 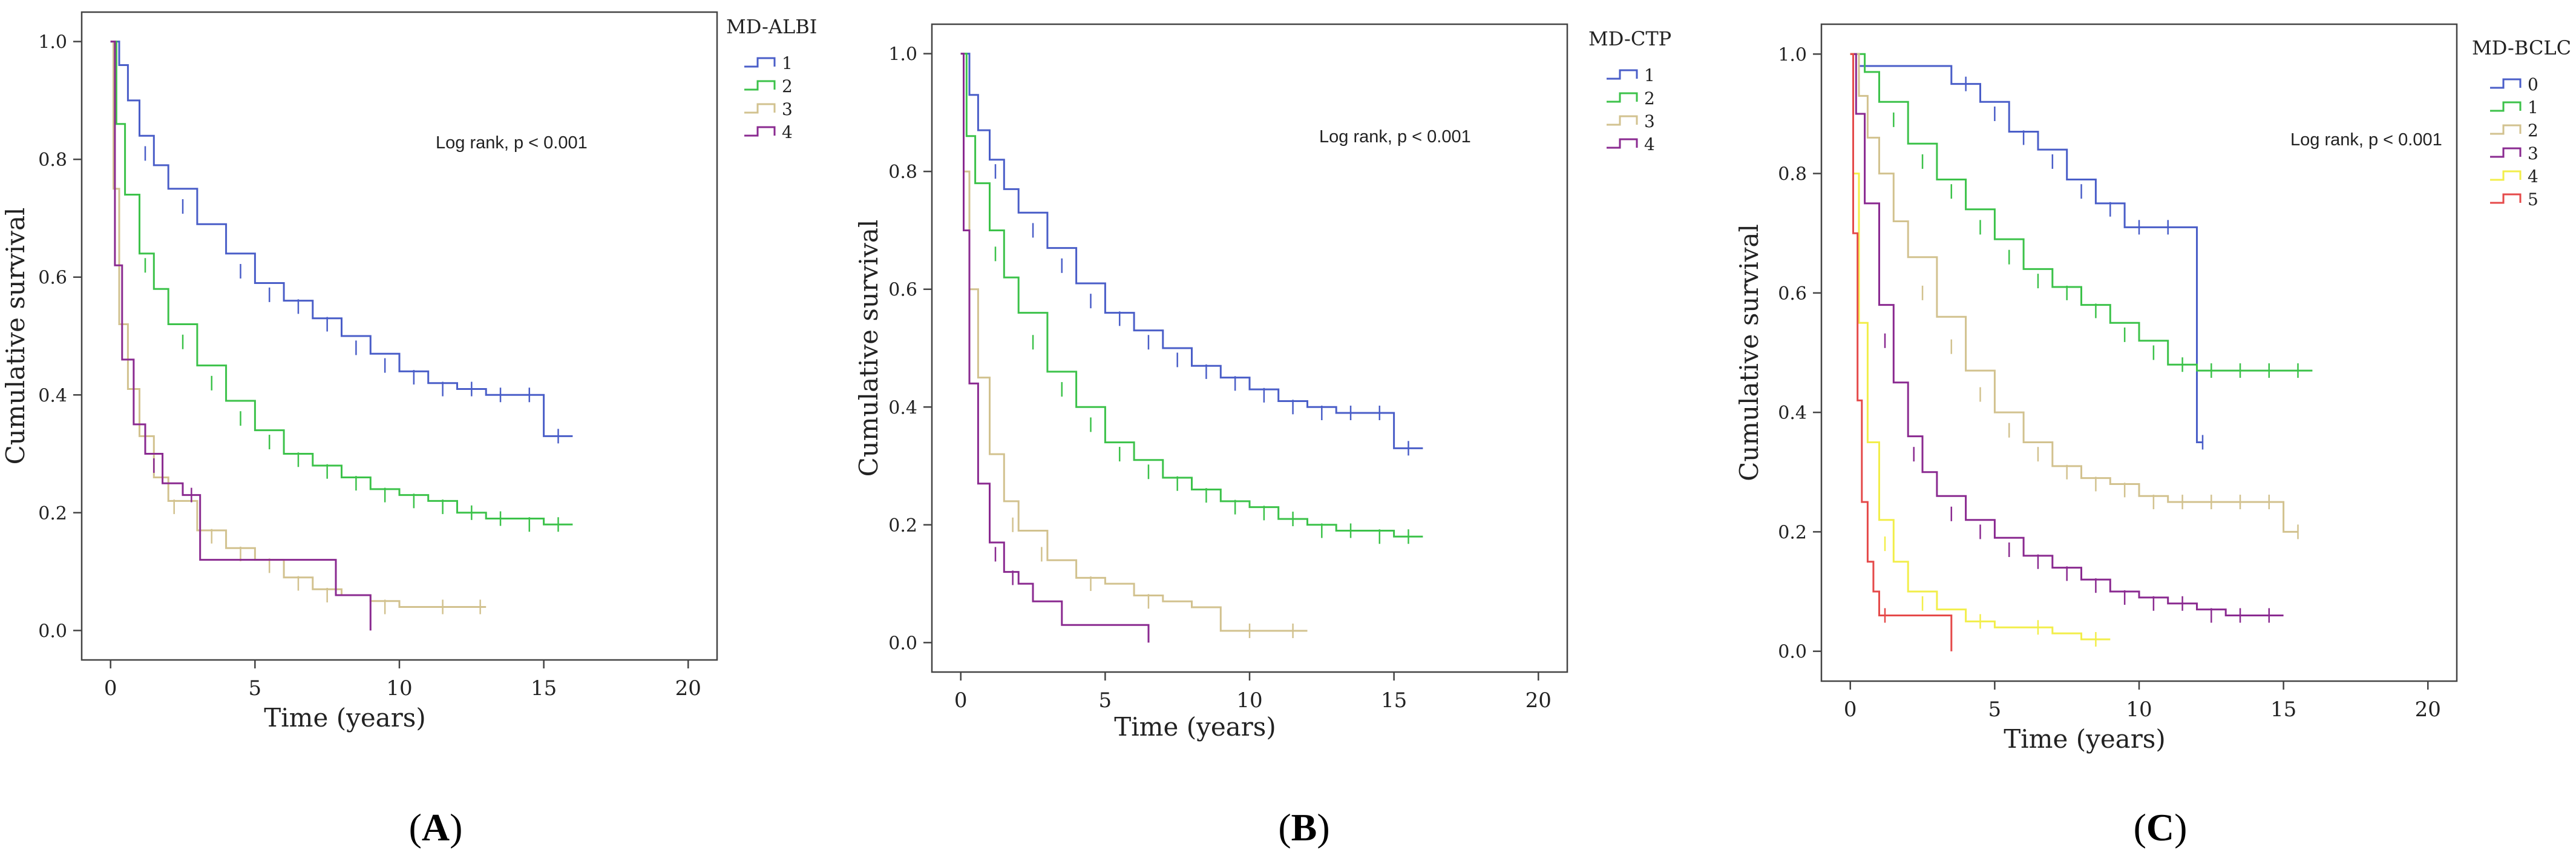 I want to click on legend-label-0: 0, so click(x=2533, y=84).